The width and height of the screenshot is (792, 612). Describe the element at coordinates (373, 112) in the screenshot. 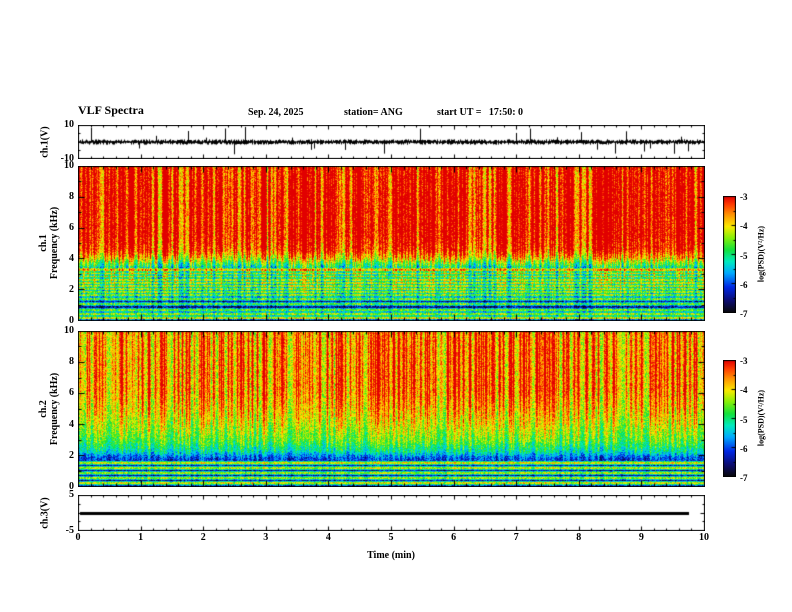

I see `station-label: station= ANG` at that location.